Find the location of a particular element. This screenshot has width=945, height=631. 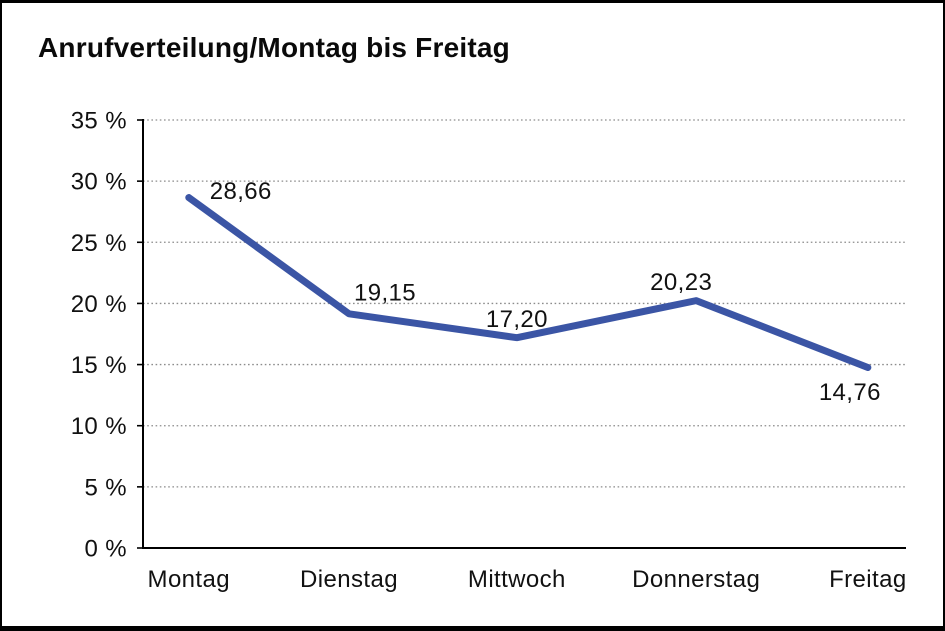

y-tick-label: 10 % is located at coordinates (99, 426).